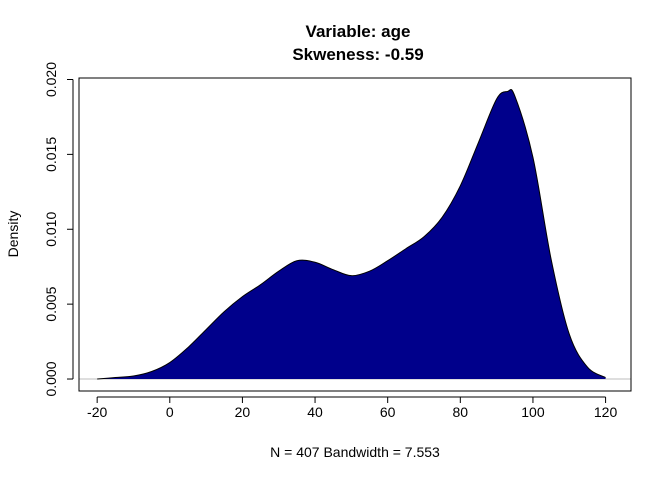  What do you see at coordinates (51, 303) in the screenshot?
I see `y-tick-label: 0.005` at bounding box center [51, 303].